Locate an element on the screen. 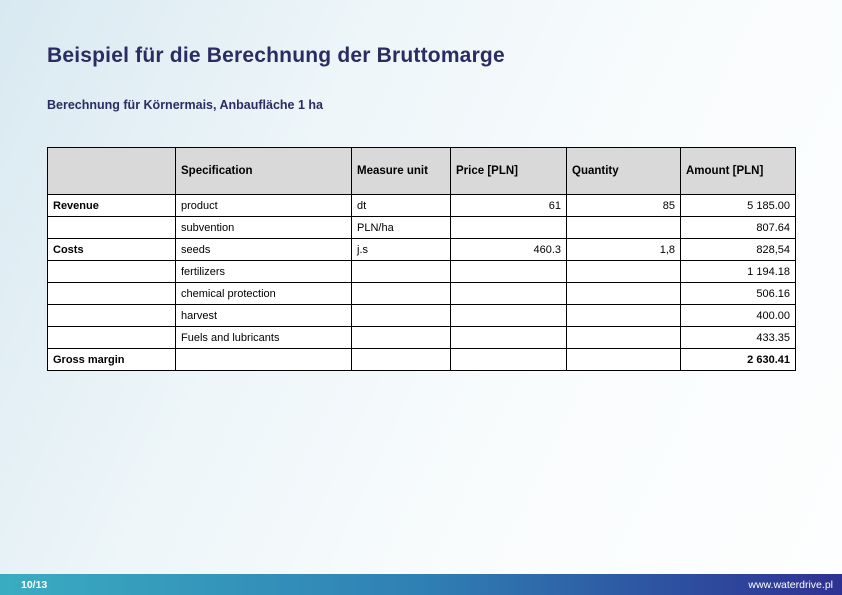 This screenshot has height=595, width=842. cell-amount: 2 630.41 is located at coordinates (738, 359).